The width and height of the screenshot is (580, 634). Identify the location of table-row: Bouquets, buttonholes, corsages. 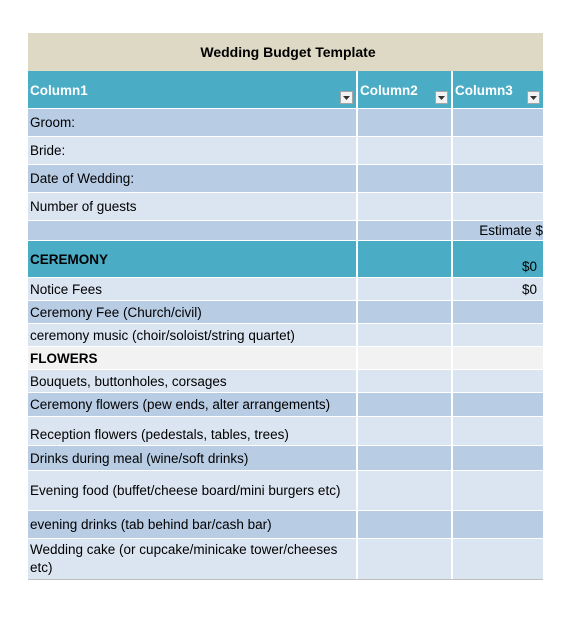
(285, 381).